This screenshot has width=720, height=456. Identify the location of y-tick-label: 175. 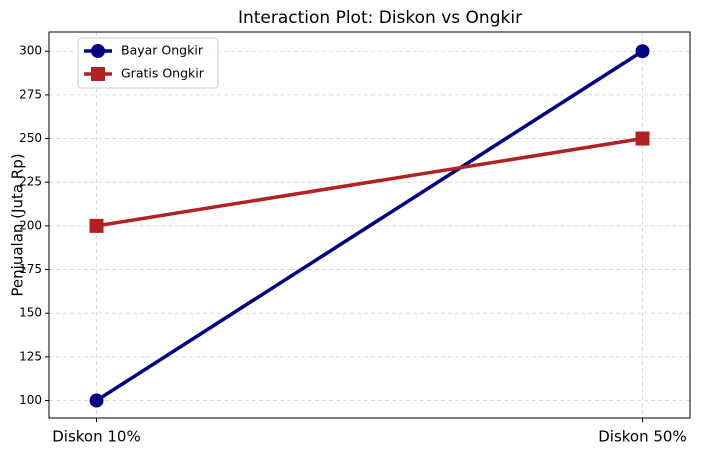
(30, 269).